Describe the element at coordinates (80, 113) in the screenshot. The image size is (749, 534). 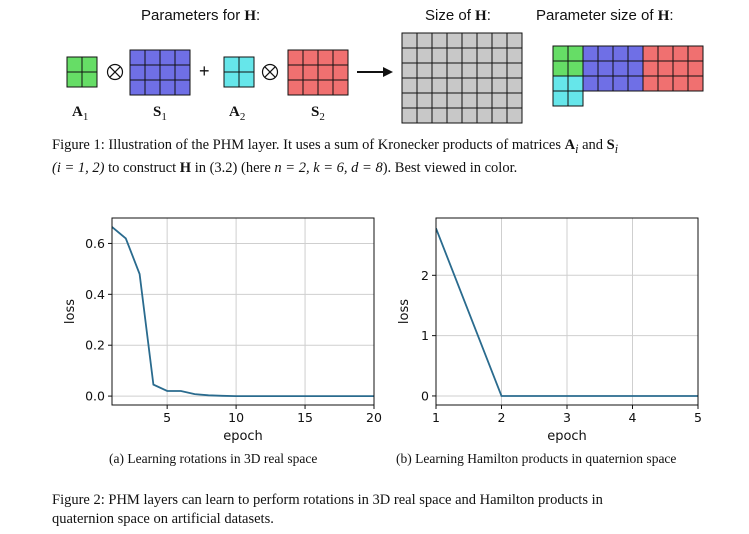
I see `label-a1: A1` at that location.